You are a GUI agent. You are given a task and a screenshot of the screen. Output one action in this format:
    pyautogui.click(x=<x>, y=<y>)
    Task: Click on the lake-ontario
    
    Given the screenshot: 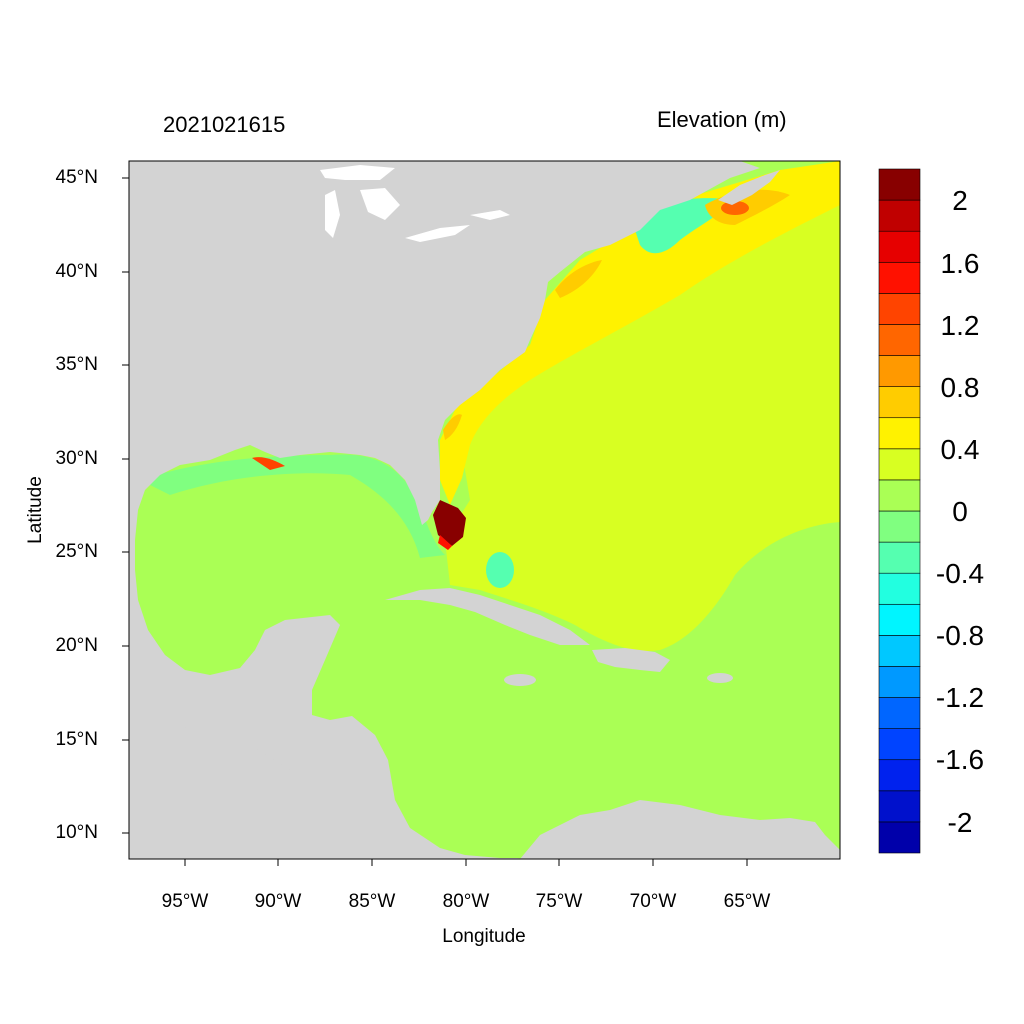 What is the action you would take?
    pyautogui.click(x=490, y=215)
    